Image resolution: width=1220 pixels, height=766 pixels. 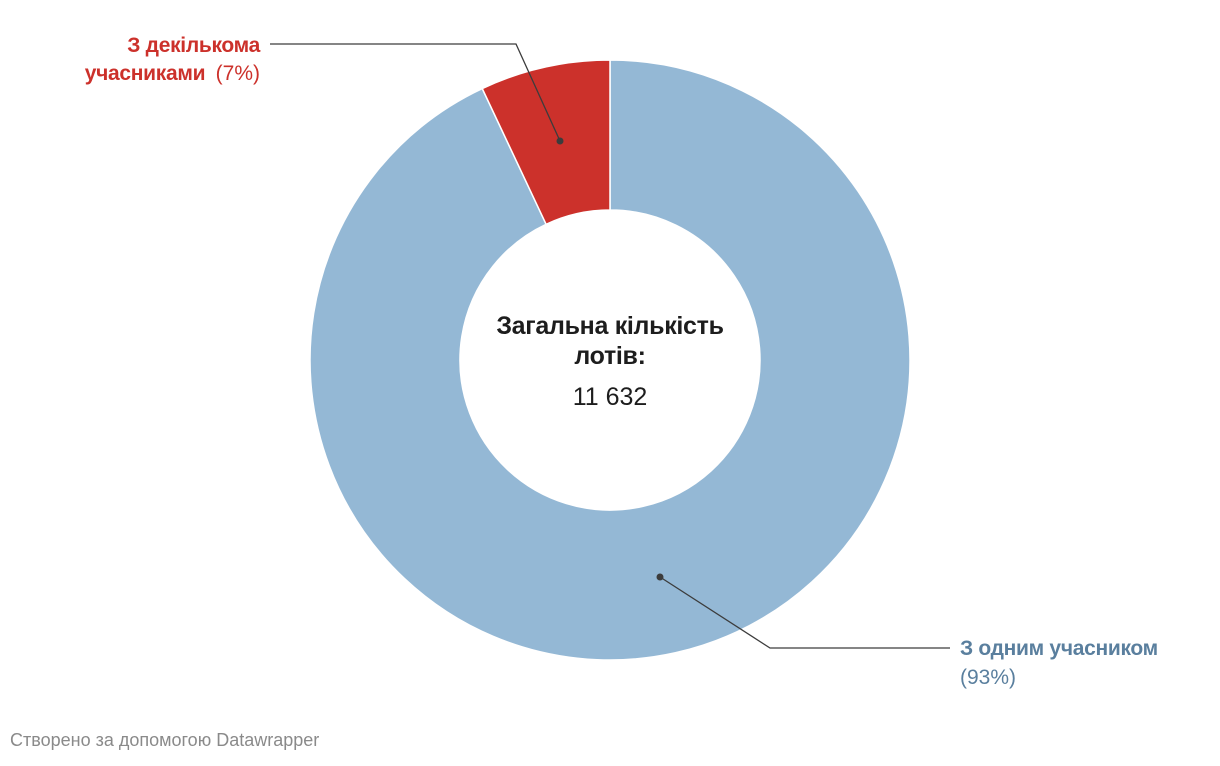 I want to click on slice-label-single-name: З одним учасником, so click(x=1059, y=648).